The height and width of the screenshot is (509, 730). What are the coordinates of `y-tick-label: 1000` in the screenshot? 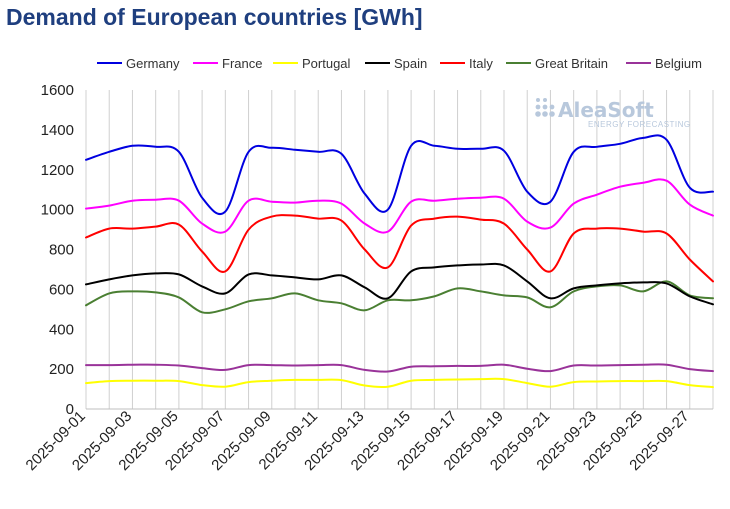 It's located at (57, 210).